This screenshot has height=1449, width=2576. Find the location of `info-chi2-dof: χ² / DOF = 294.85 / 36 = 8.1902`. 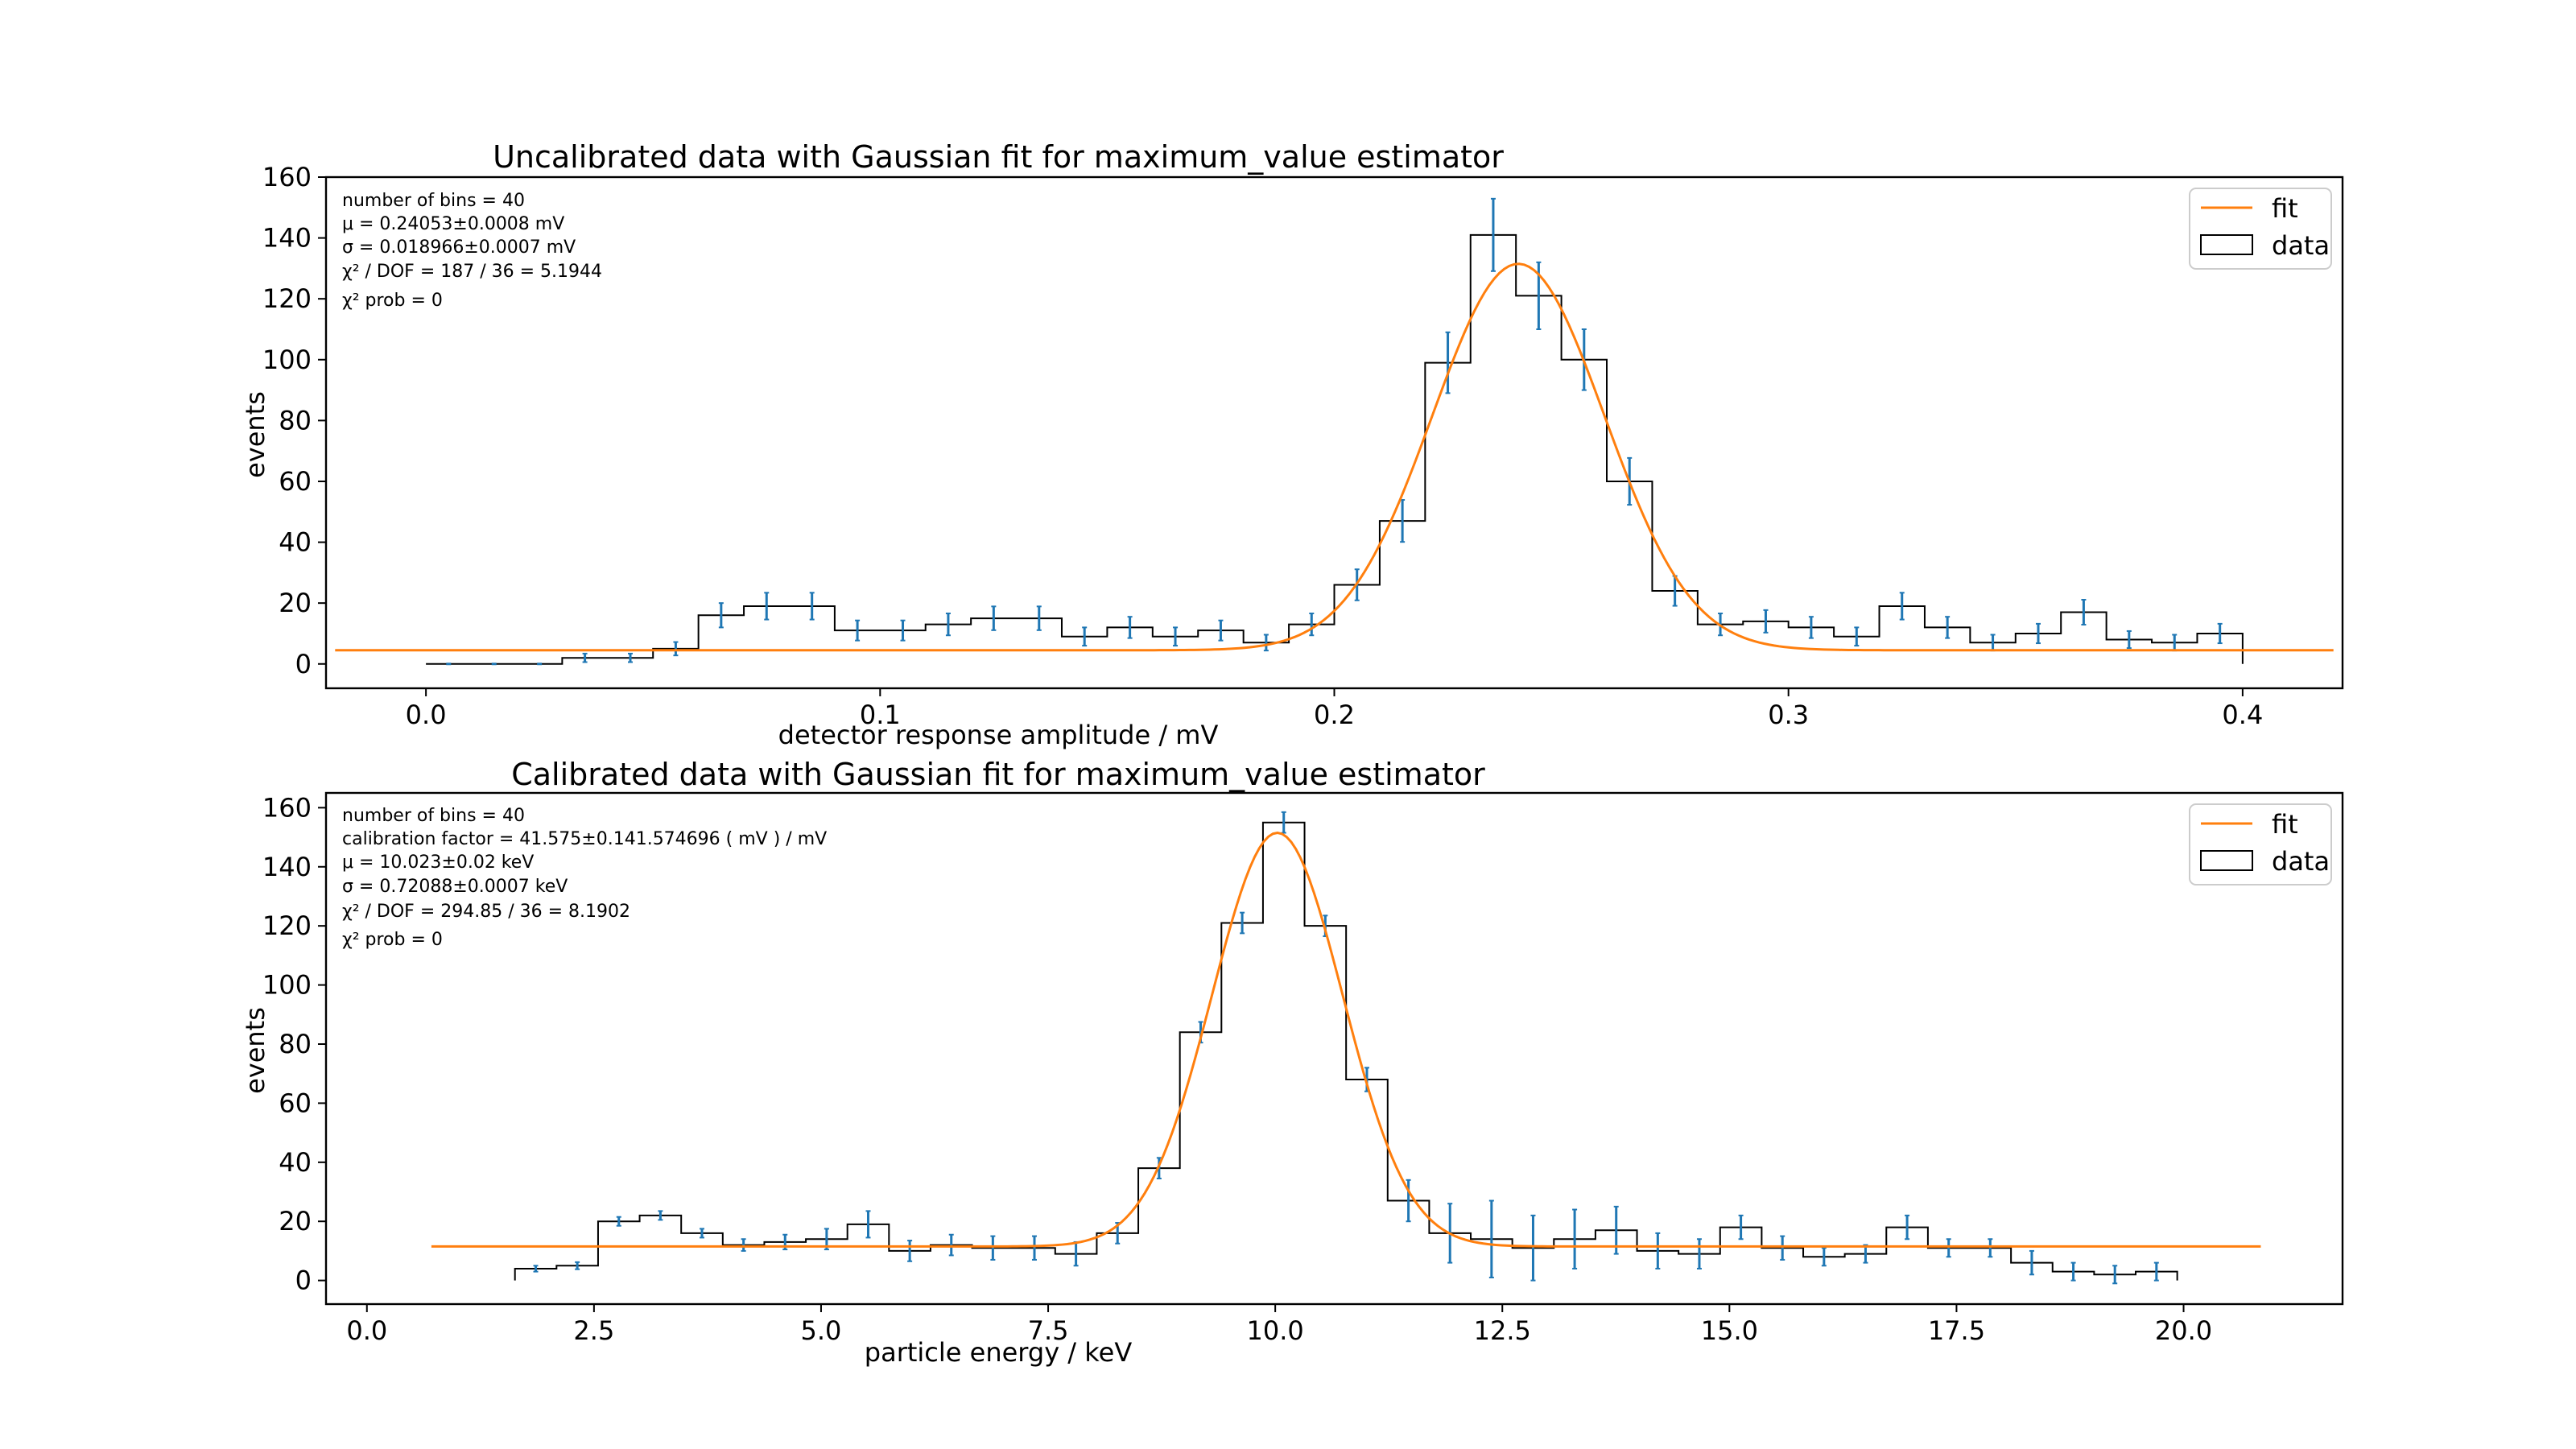

info-chi2-dof: χ² / DOF = 294.85 / 36 = 8.1902 is located at coordinates (486, 912).